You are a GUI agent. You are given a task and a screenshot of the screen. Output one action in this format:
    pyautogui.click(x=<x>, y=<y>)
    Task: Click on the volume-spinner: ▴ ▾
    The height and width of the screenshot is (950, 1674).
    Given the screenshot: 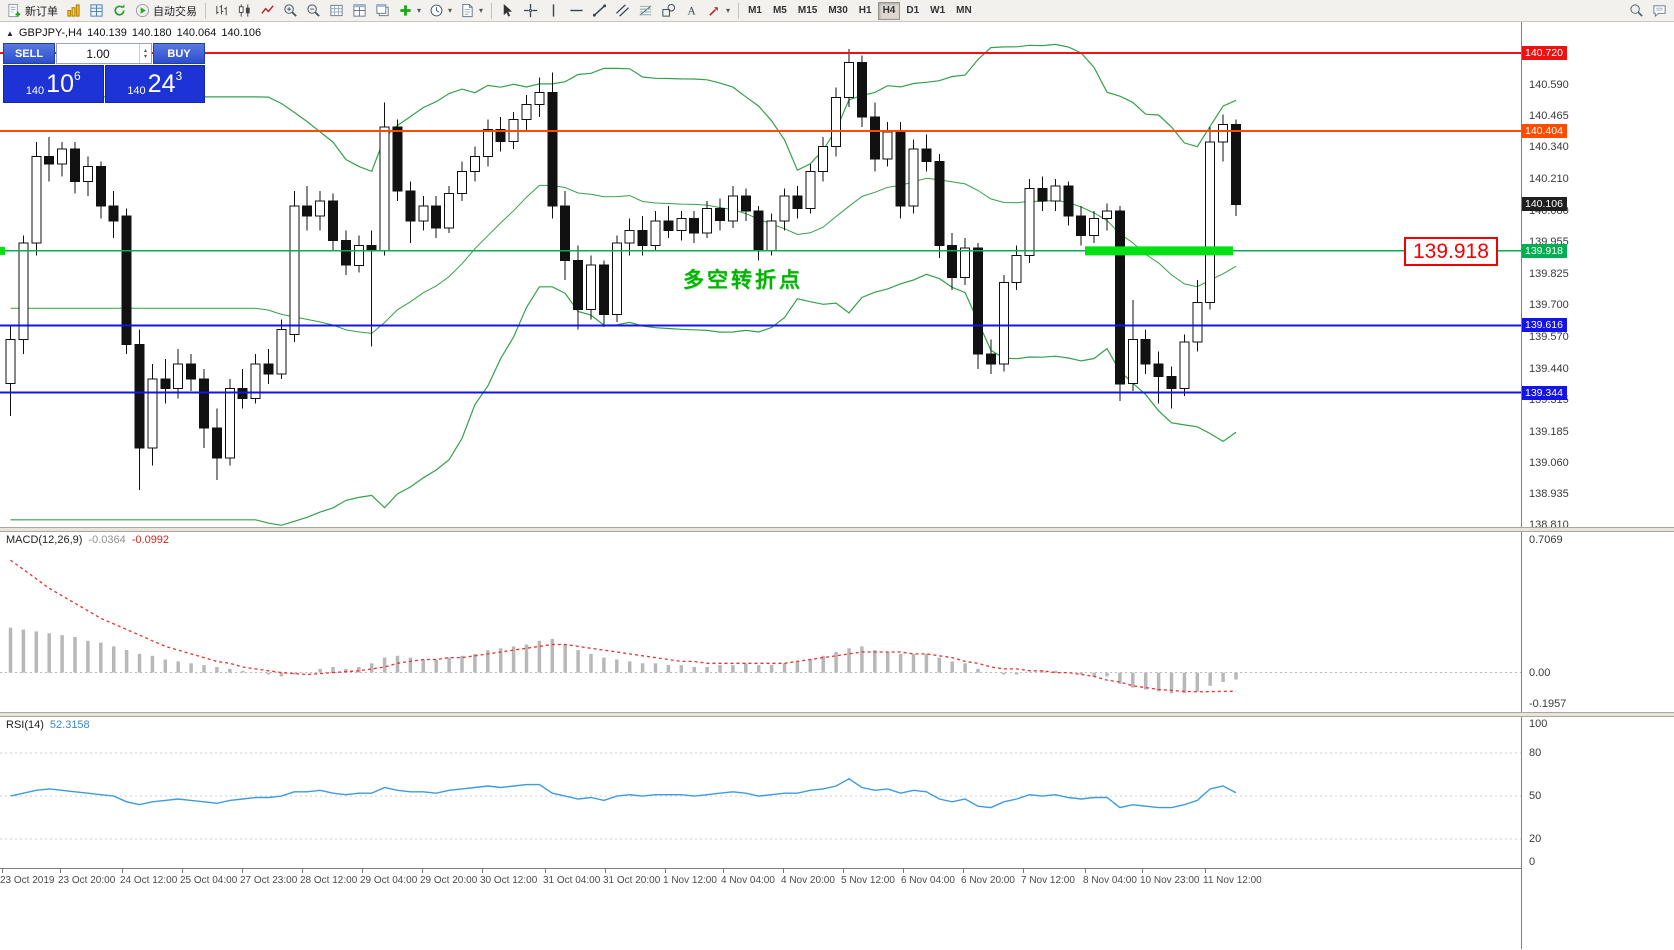 What is the action you would take?
    pyautogui.click(x=145, y=53)
    